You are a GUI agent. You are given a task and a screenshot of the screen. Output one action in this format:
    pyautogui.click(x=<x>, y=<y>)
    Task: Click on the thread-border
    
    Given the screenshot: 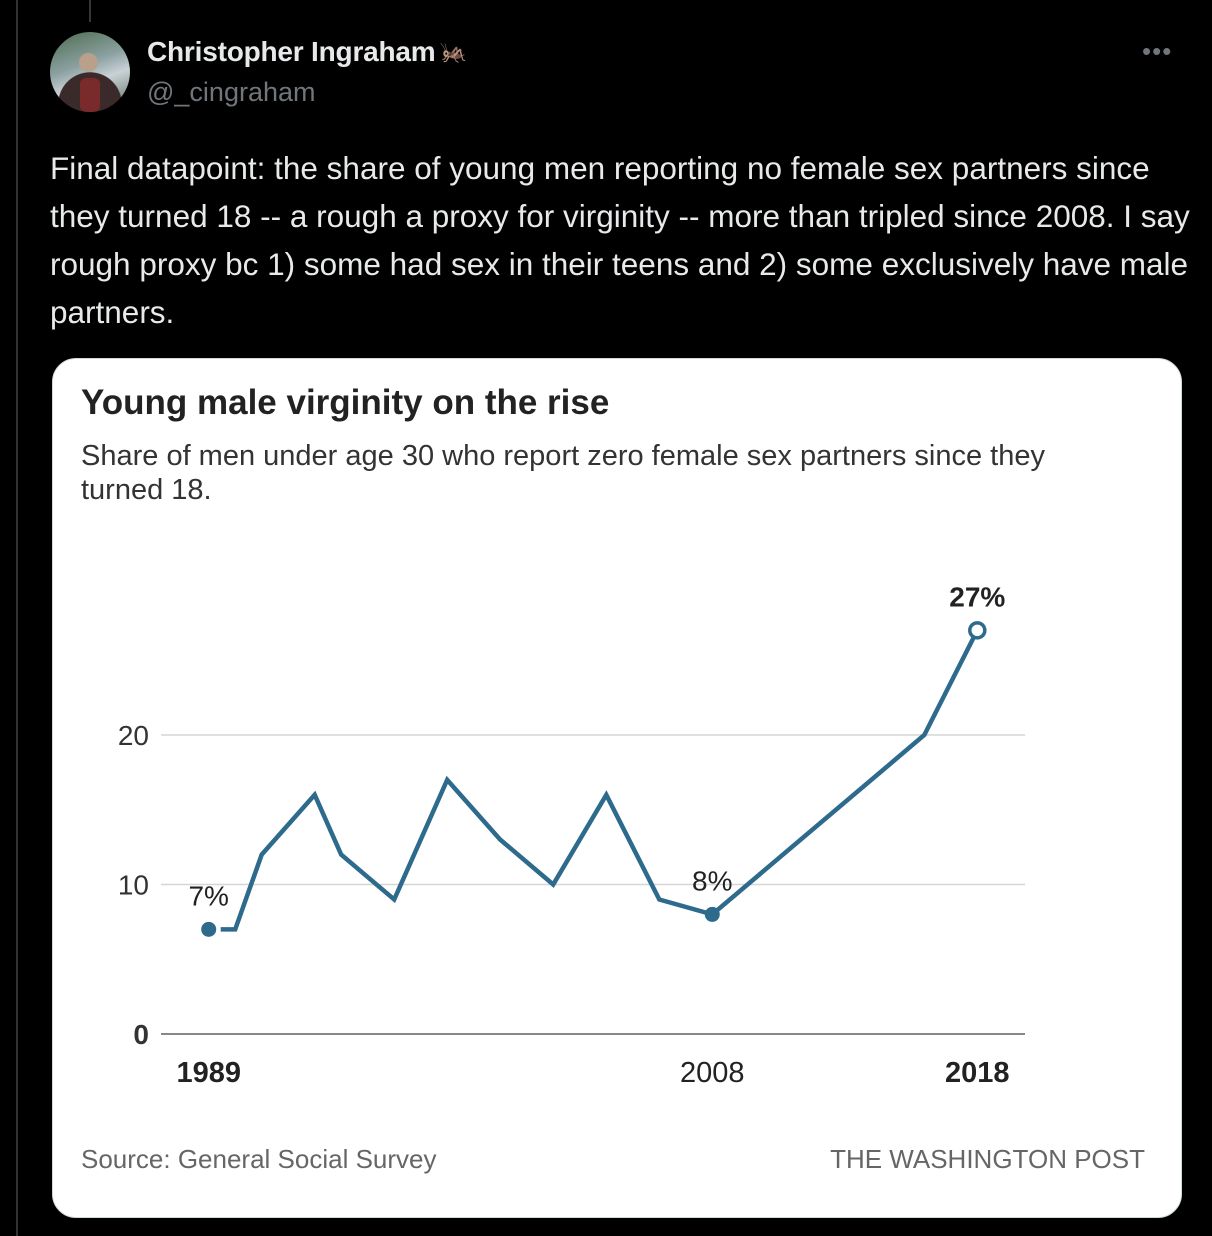 What is the action you would take?
    pyautogui.click(x=17, y=618)
    